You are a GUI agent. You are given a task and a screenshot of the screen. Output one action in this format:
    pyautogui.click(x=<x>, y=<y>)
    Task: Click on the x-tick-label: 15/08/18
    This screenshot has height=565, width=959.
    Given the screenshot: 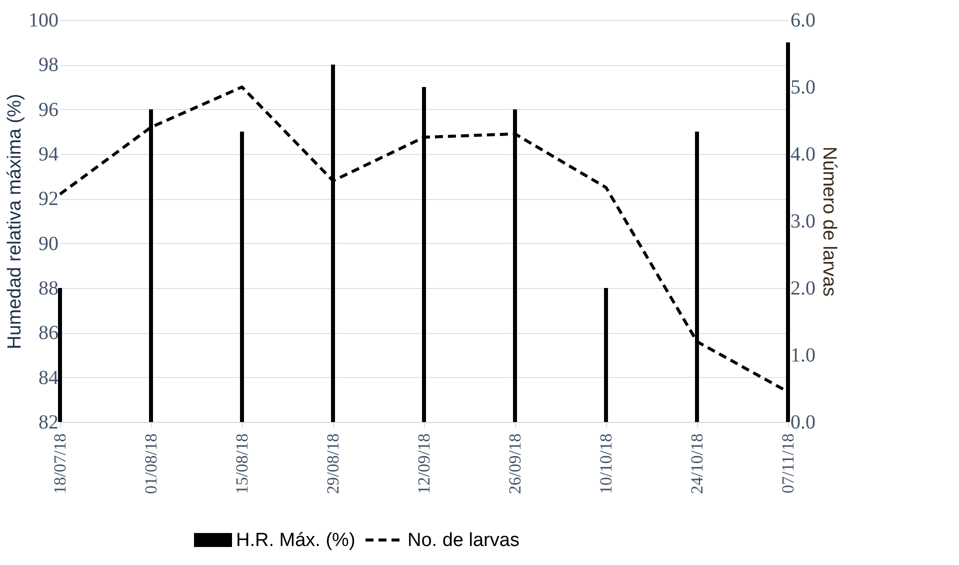 What is the action you would take?
    pyautogui.click(x=242, y=464)
    